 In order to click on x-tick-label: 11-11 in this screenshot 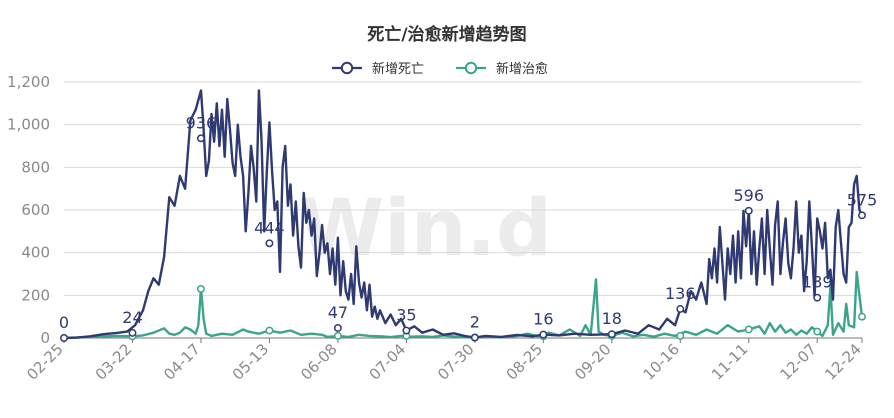, I will do `click(730, 362)`.